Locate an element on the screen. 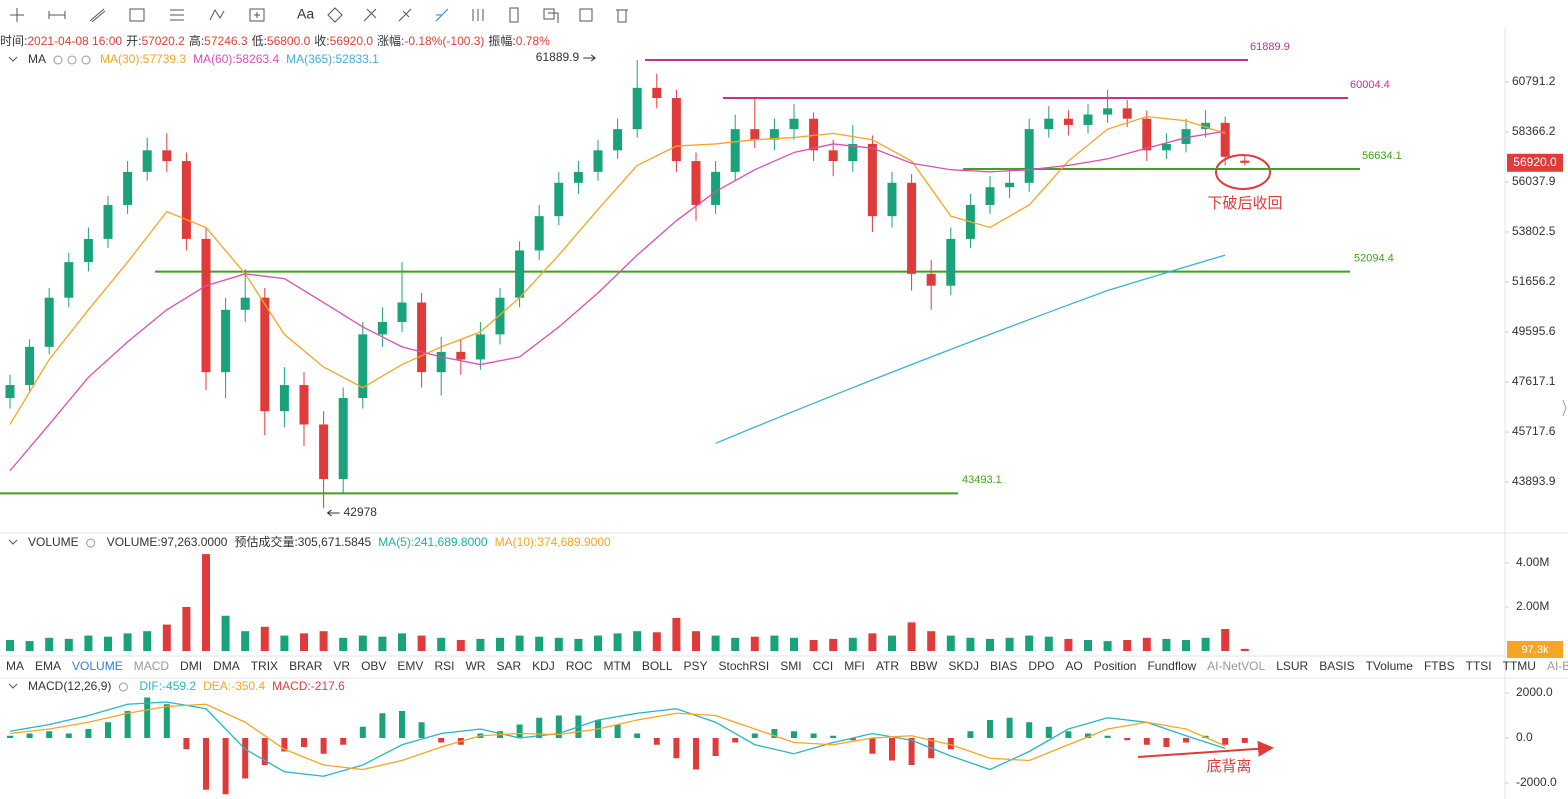 The width and height of the screenshot is (1568, 799). marker-arrow is located at coordinates (590, 58).